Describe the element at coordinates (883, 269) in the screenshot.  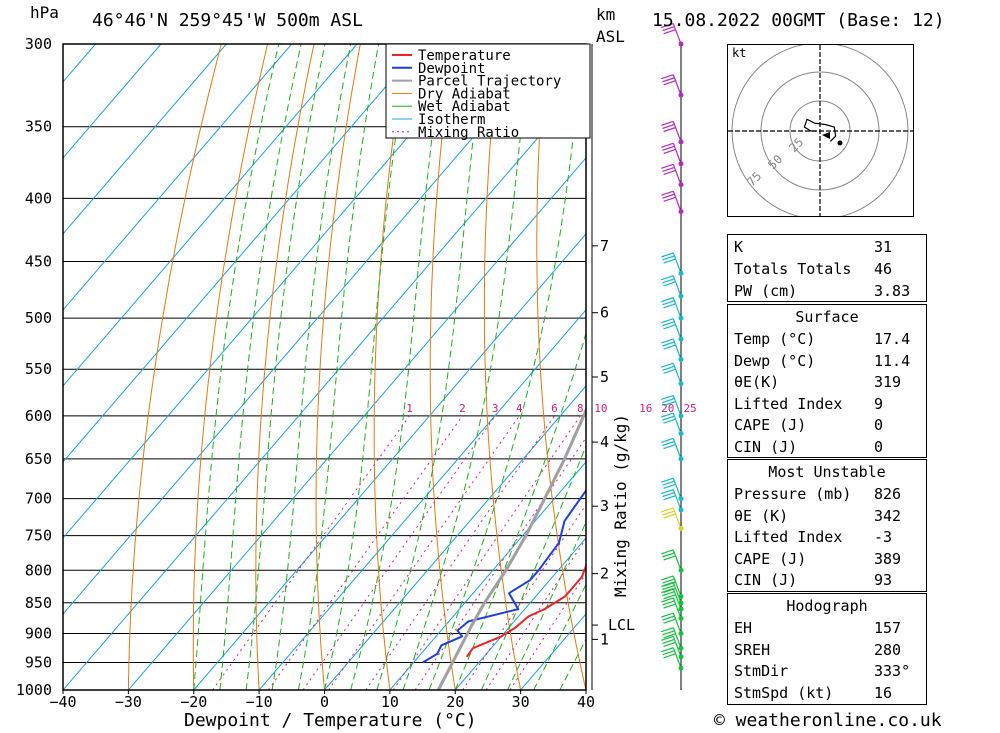
I see `index-value: 46` at that location.